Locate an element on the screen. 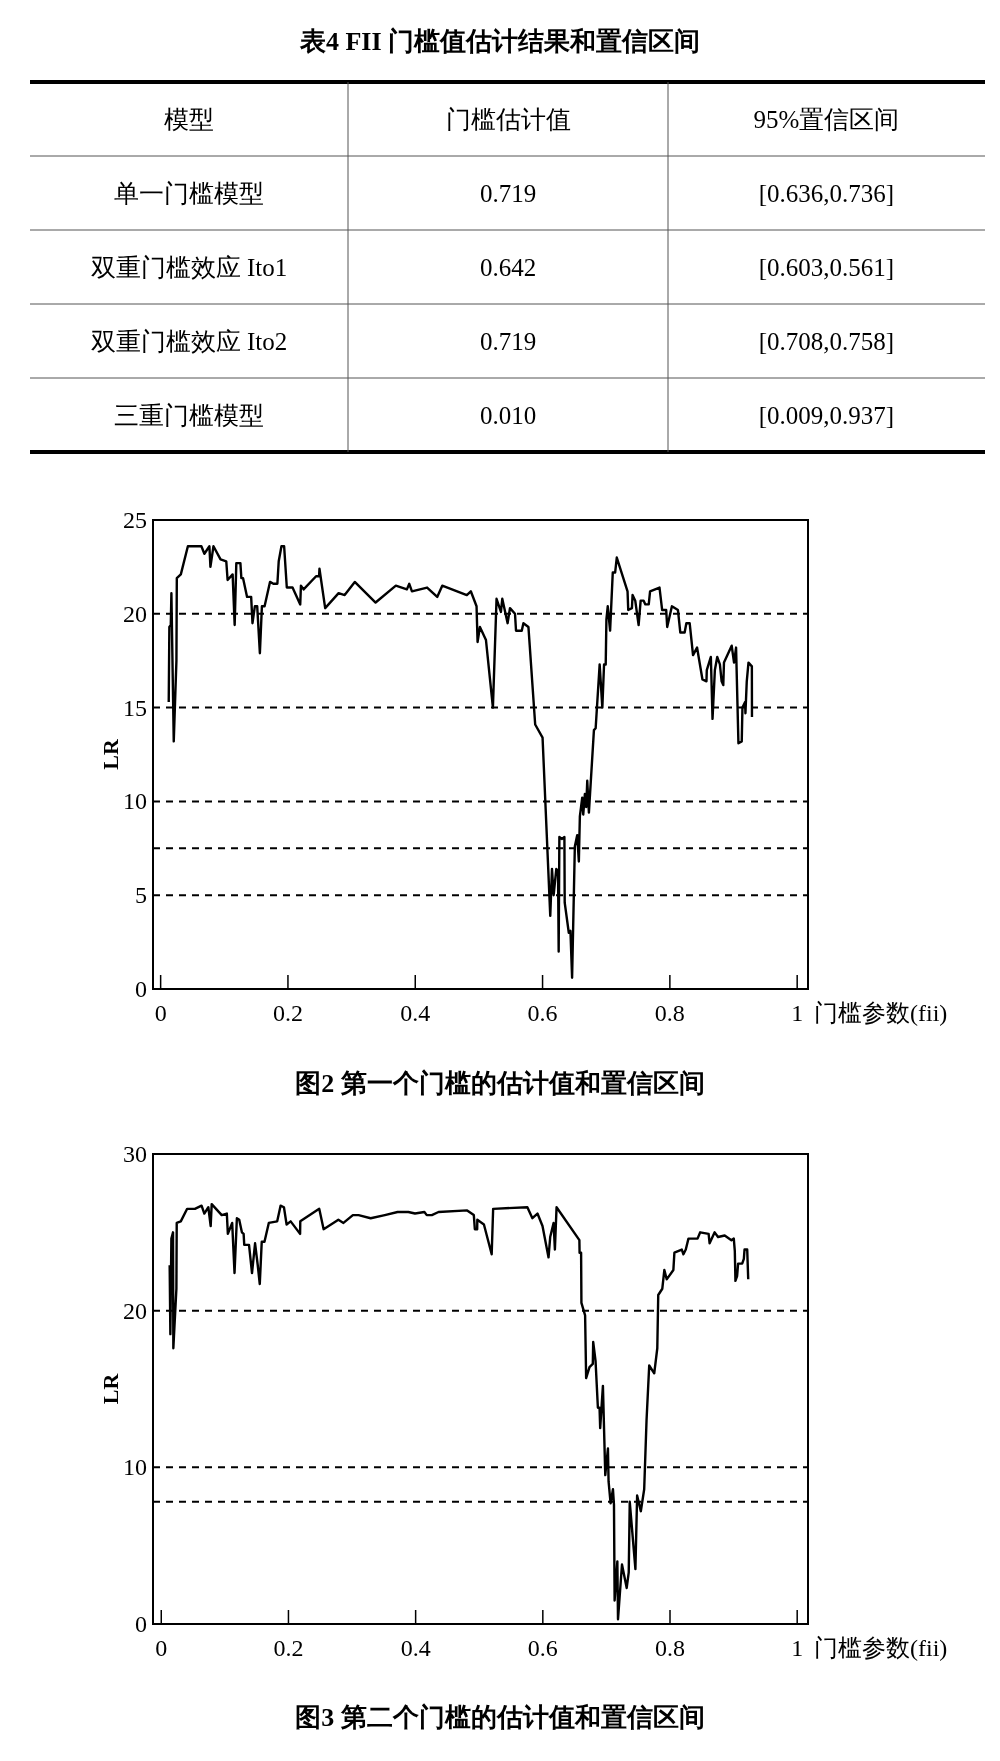 The image size is (1000, 1761). text: 模型 is located at coordinates (189, 119).